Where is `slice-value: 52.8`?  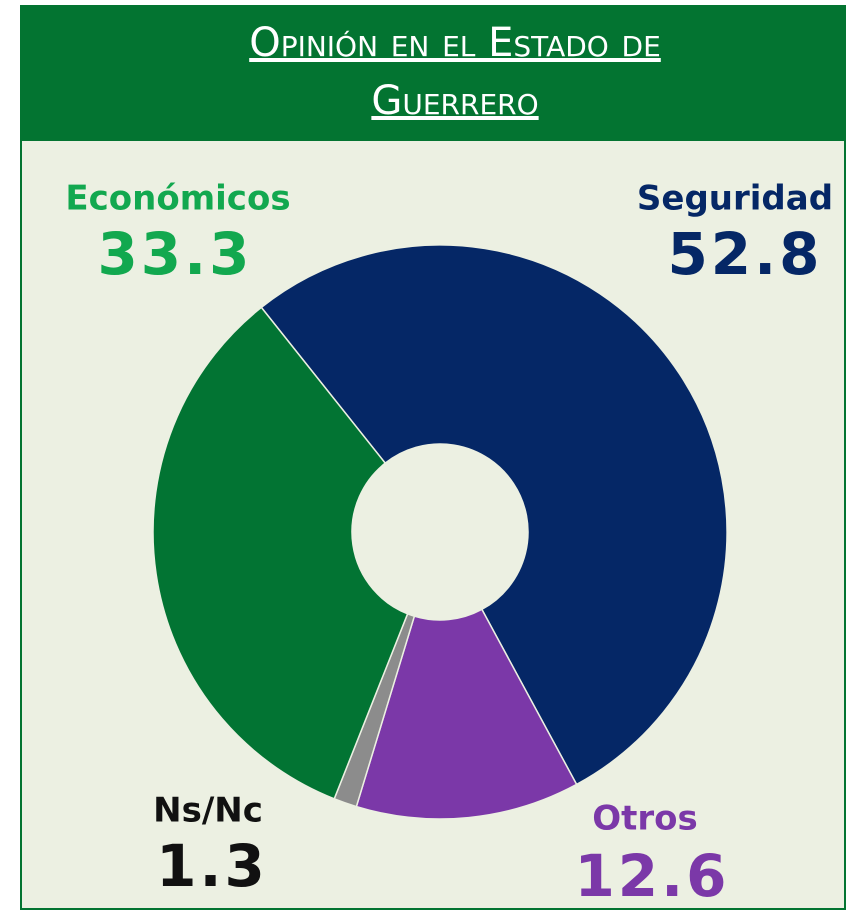
slice-value: 52.8 is located at coordinates (744, 254).